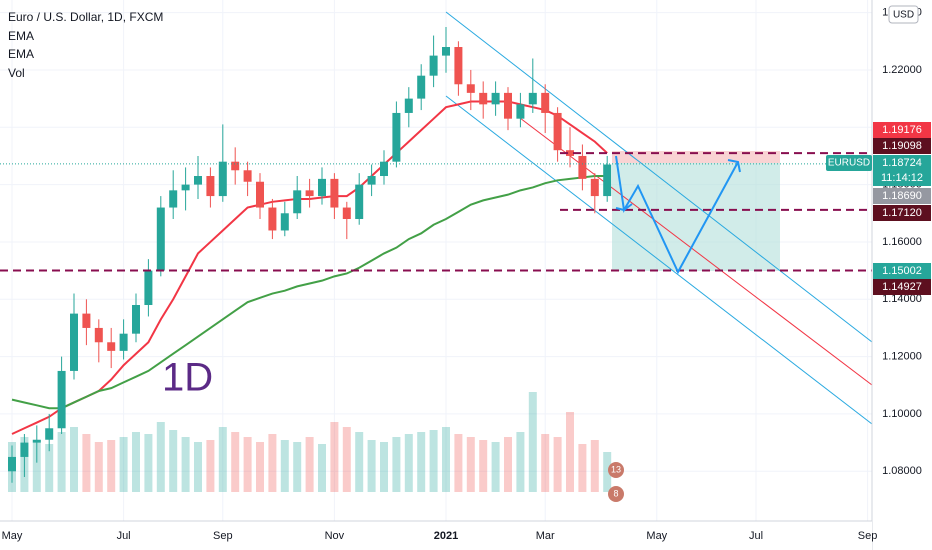 Image resolution: width=932 pixels, height=550 pixels. I want to click on events: 13 8, so click(616, 482).